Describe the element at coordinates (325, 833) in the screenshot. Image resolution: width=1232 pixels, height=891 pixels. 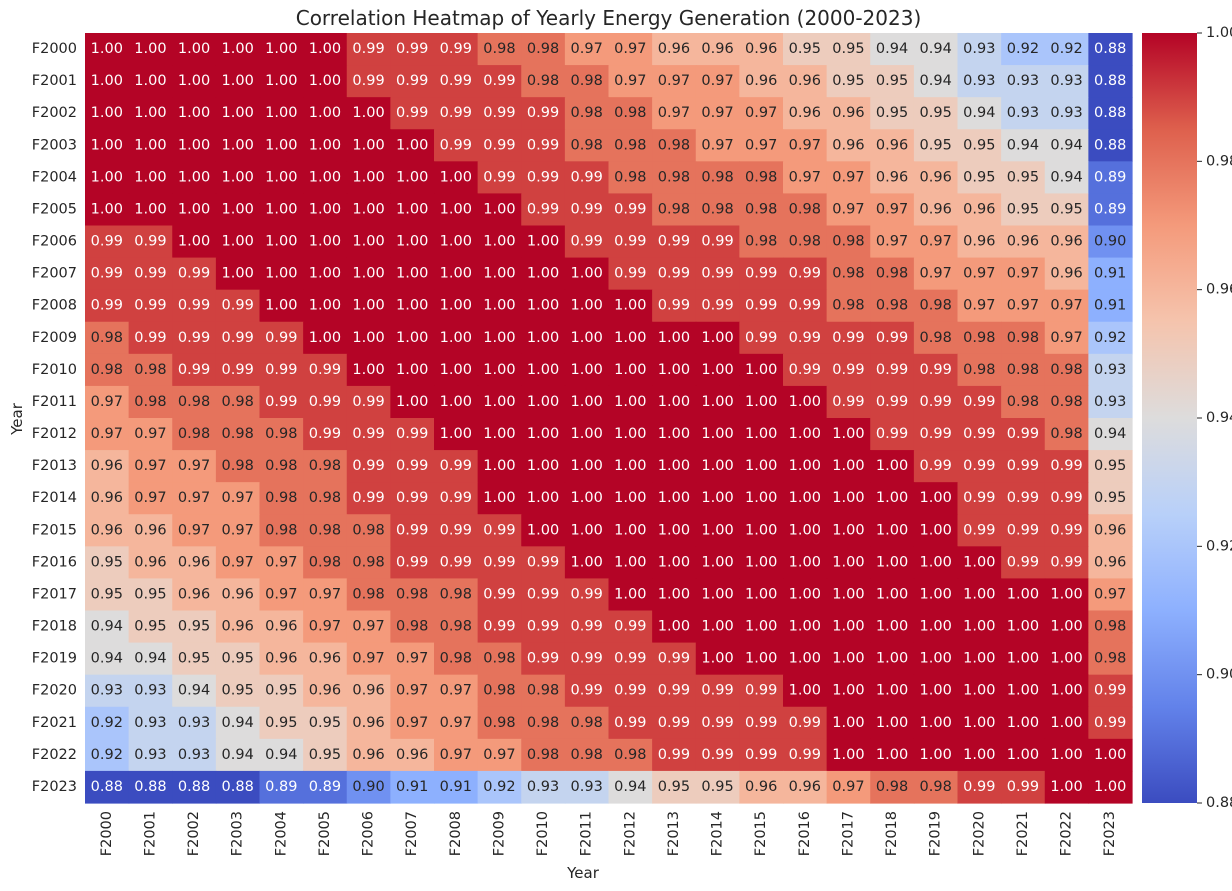
I see `x-tick-label: F2005` at that location.